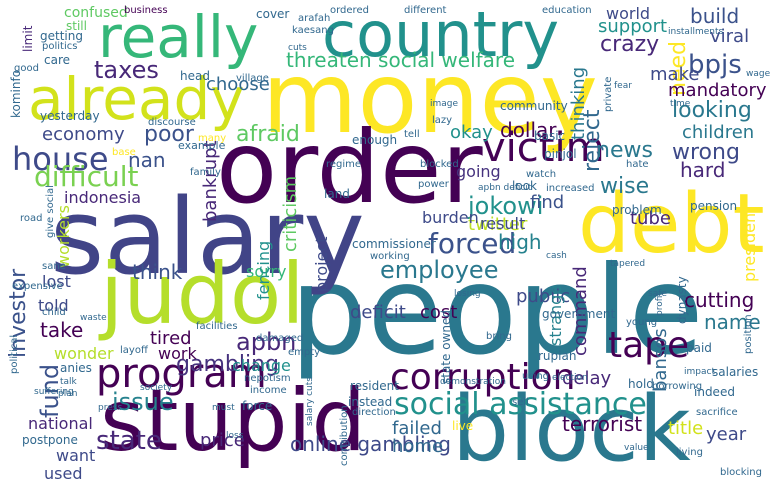 The image size is (771, 489). What do you see at coordinates (61, 36) in the screenshot?
I see `word-getting: getting` at bounding box center [61, 36].